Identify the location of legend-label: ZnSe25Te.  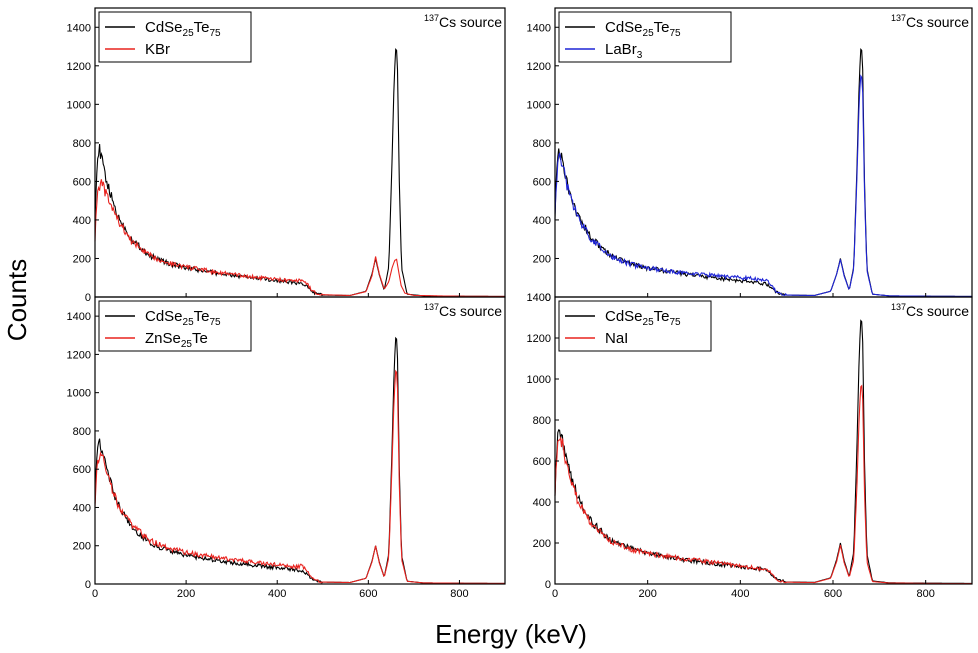
(176, 340).